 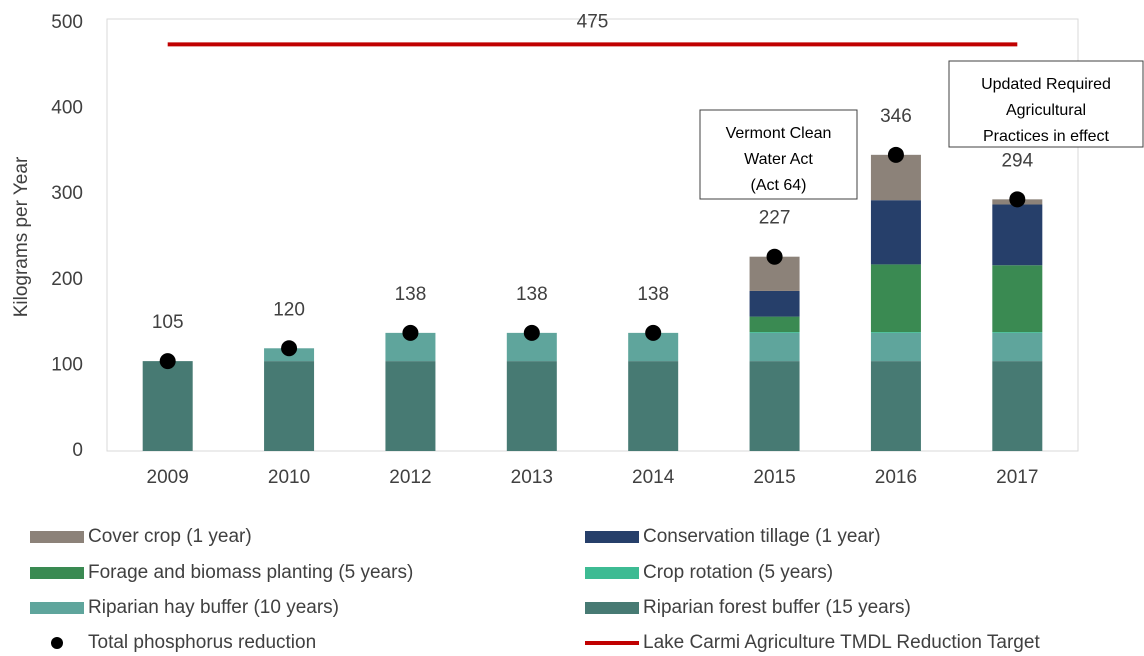 What do you see at coordinates (289, 477) in the screenshot?
I see `x-tick-label: 2010` at bounding box center [289, 477].